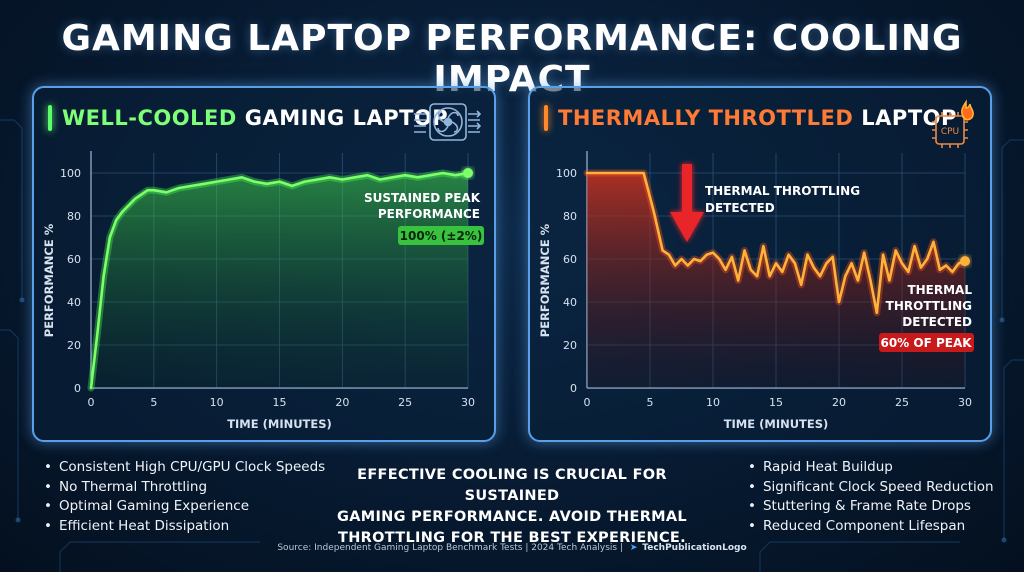  I want to click on throttled-end-point, so click(965, 261).